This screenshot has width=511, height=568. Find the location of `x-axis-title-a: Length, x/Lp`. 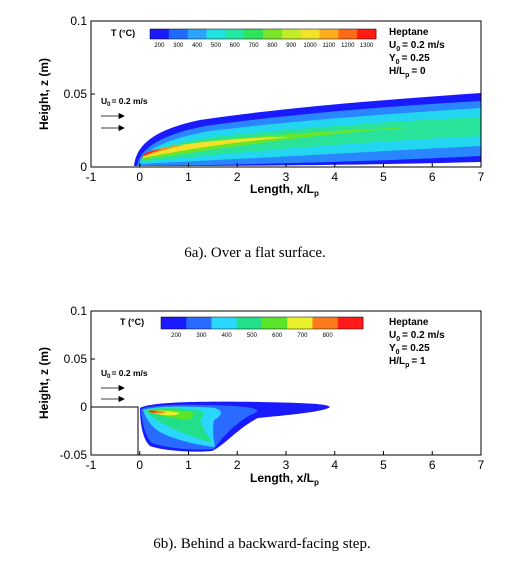

x-axis-title-a: Length, x/Lp is located at coordinates (284, 190).